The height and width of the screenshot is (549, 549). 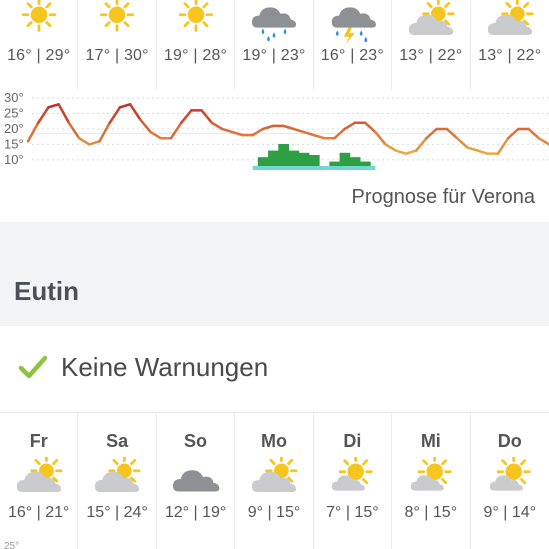 I want to click on week-day-temps: 7° | 15°, so click(x=352, y=512).